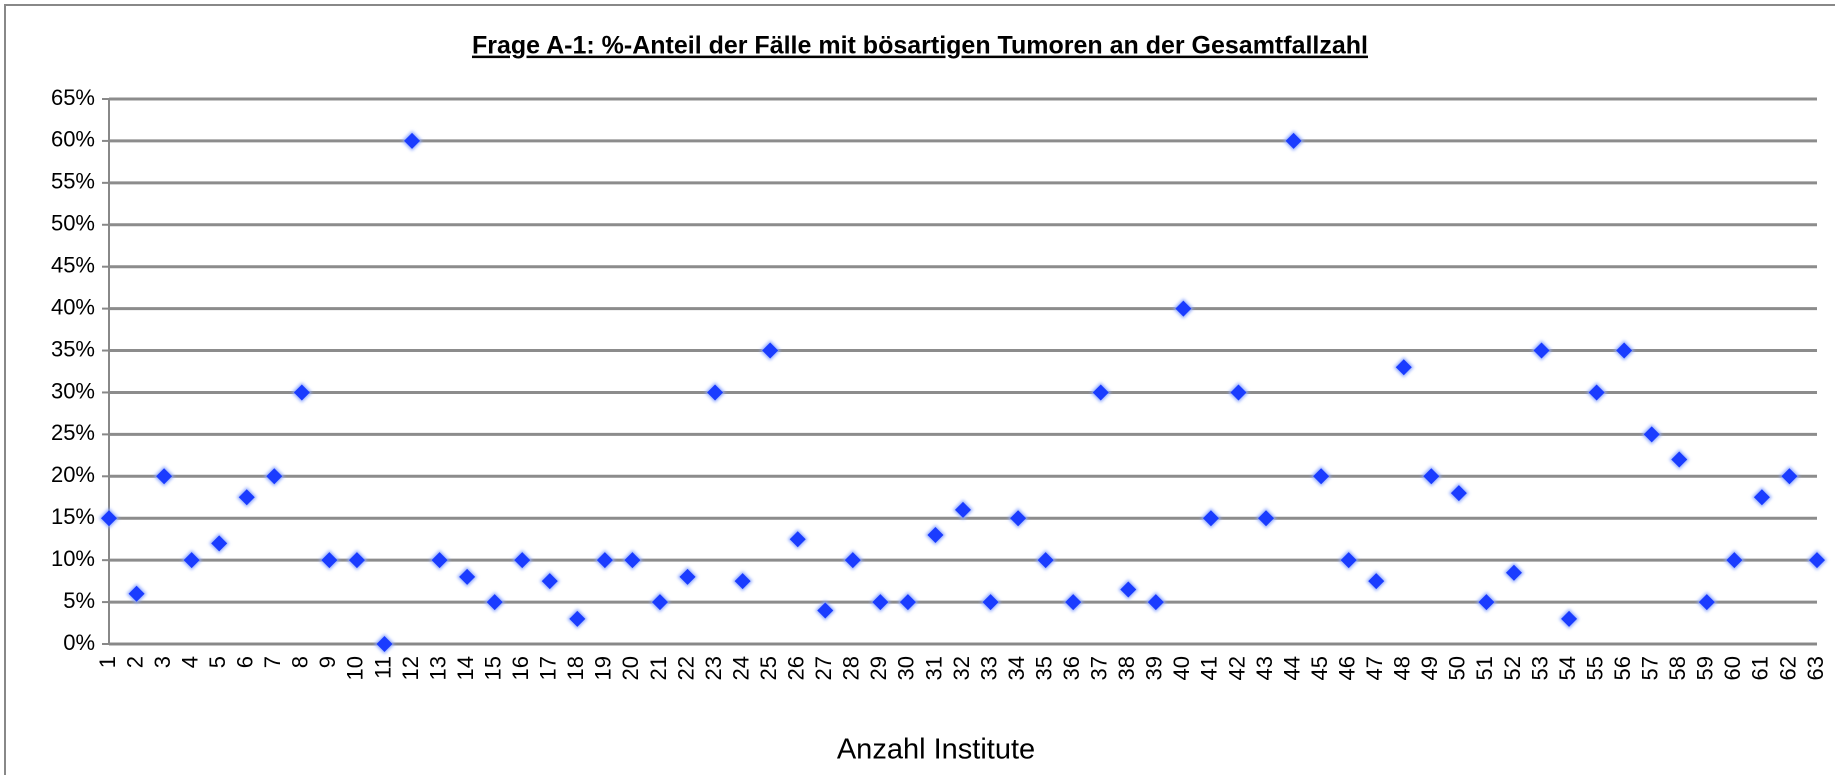  What do you see at coordinates (73, 223) in the screenshot?
I see `y-tick-label: 50%` at bounding box center [73, 223].